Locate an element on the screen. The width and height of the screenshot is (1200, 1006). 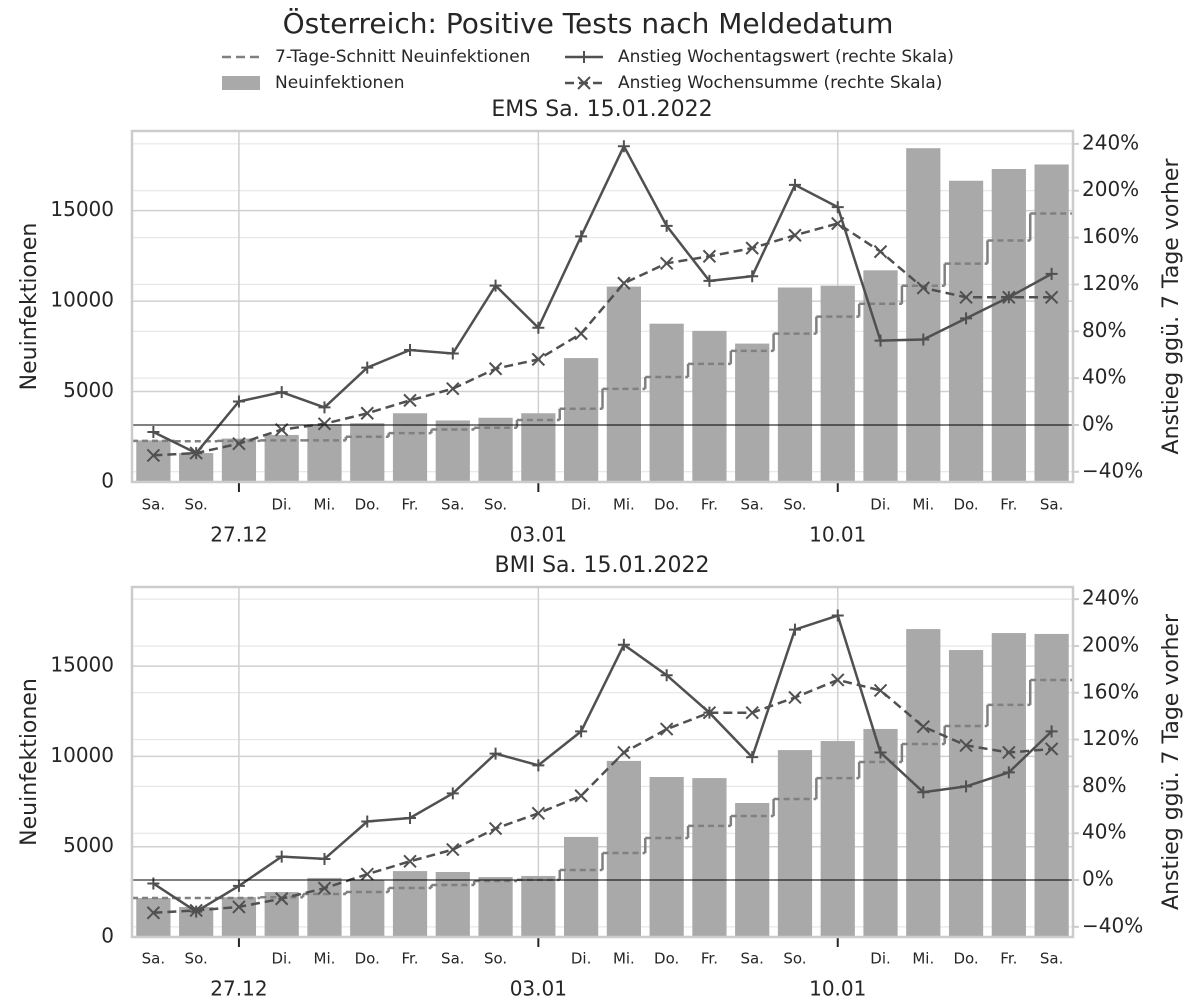
subplot-title: EMS Sa. 15.01.2022 is located at coordinates (601, 109).